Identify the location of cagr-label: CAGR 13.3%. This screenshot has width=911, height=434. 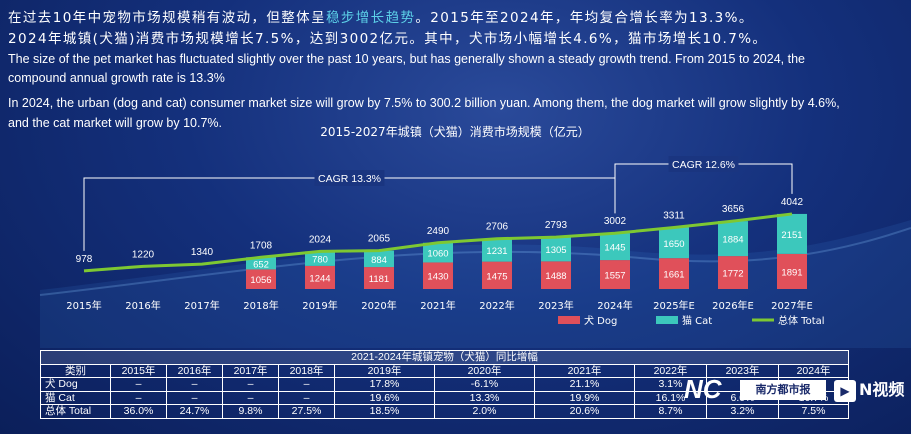
(349, 179).